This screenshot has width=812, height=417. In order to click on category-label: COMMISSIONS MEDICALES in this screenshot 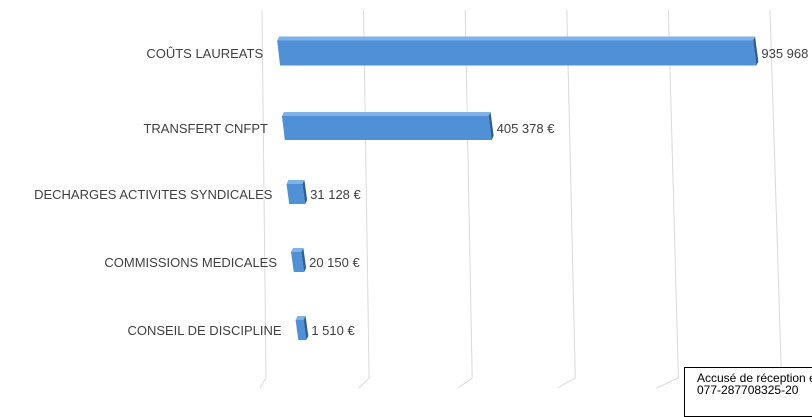, I will do `click(190, 262)`.